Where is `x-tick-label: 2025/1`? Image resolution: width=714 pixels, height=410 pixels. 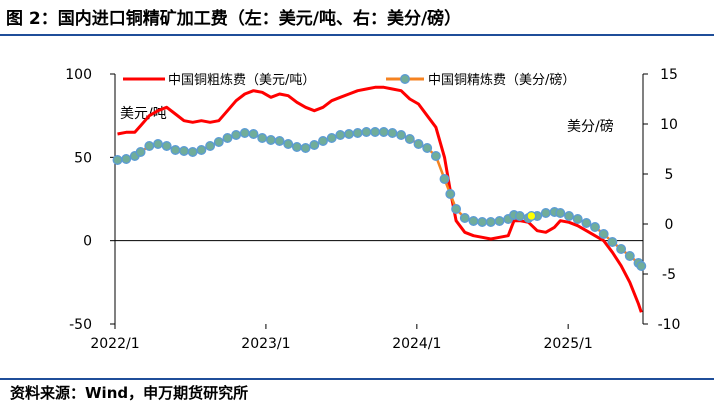 x-tick-label: 2025/1 is located at coordinates (568, 344).